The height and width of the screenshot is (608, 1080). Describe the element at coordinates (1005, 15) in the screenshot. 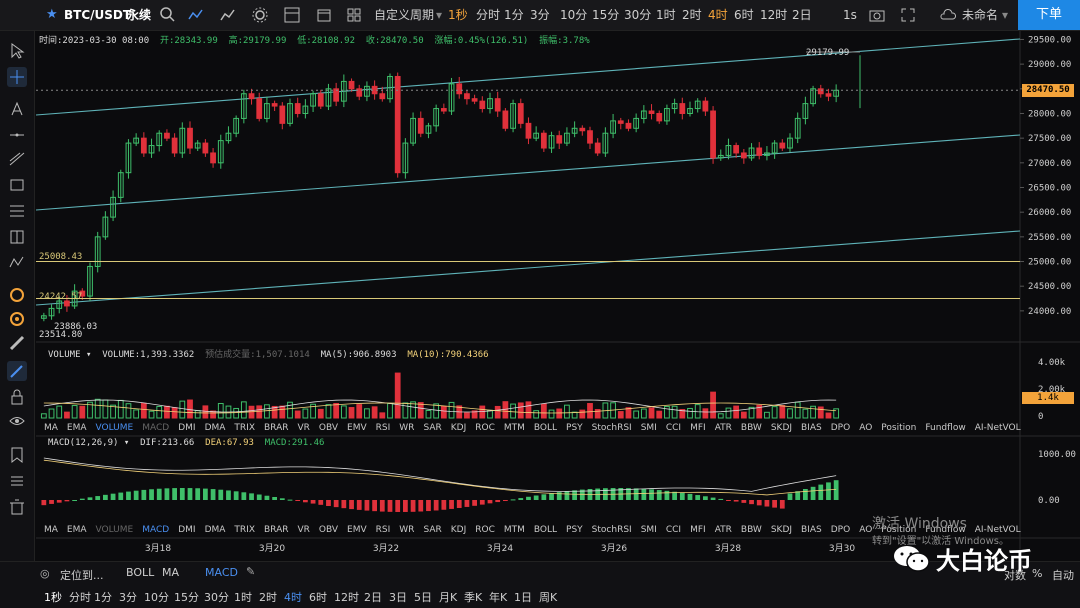

I see `account-chevron-icon: ▾` at that location.